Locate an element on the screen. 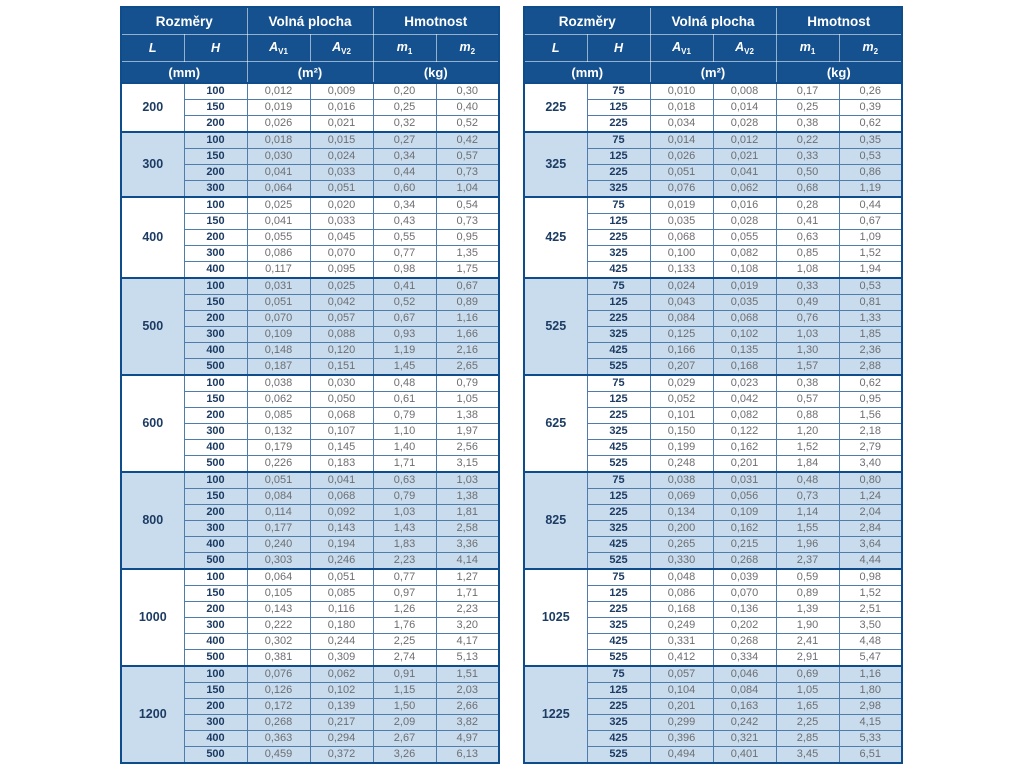 The image size is (1024, 768). value-cell: 0,026 is located at coordinates (278, 124).